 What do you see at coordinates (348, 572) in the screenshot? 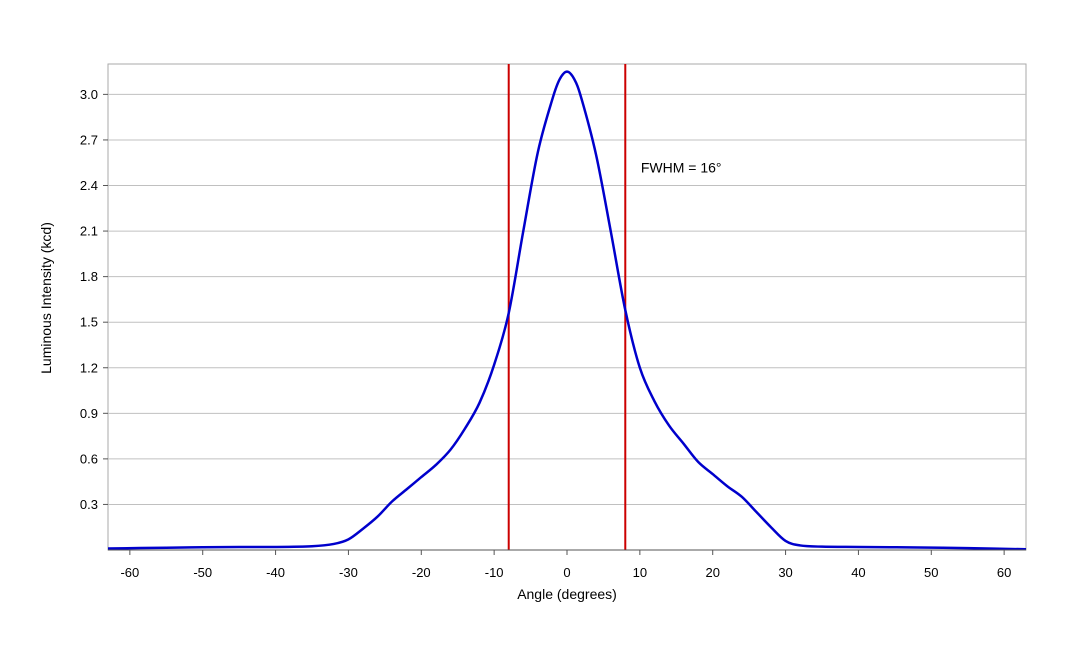
I see `x-tick-label: -30` at bounding box center [348, 572].